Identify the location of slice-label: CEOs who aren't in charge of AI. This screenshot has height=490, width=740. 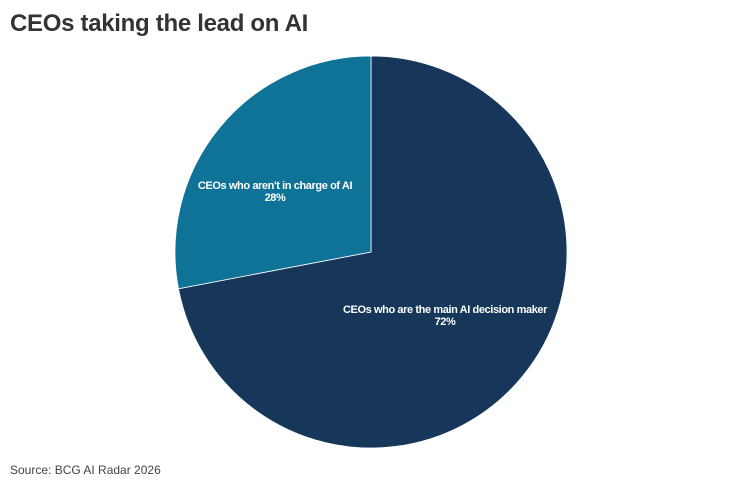
(275, 186).